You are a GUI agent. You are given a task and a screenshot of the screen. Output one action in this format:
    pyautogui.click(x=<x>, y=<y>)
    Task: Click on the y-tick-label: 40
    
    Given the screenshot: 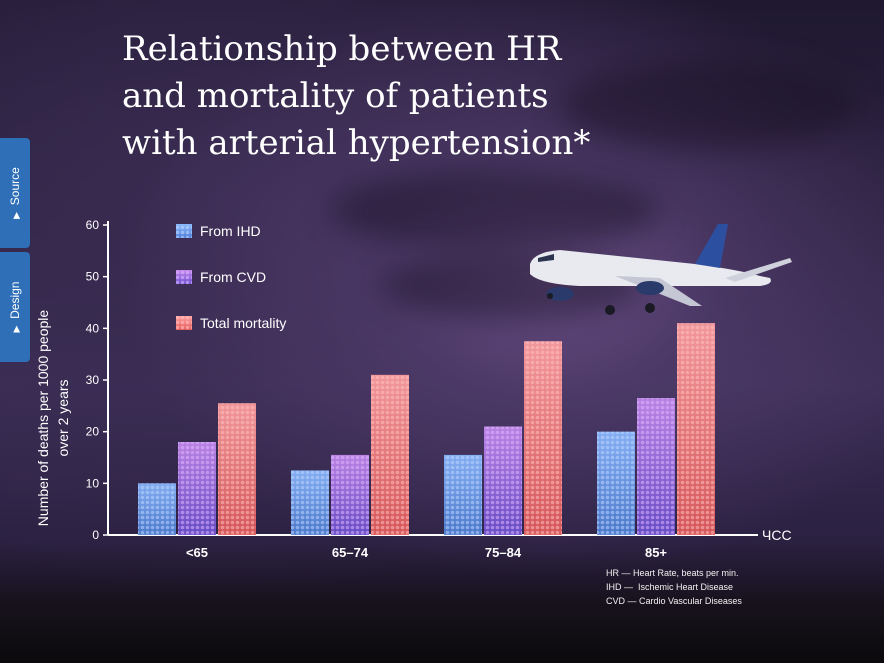 What is the action you would take?
    pyautogui.click(x=93, y=328)
    